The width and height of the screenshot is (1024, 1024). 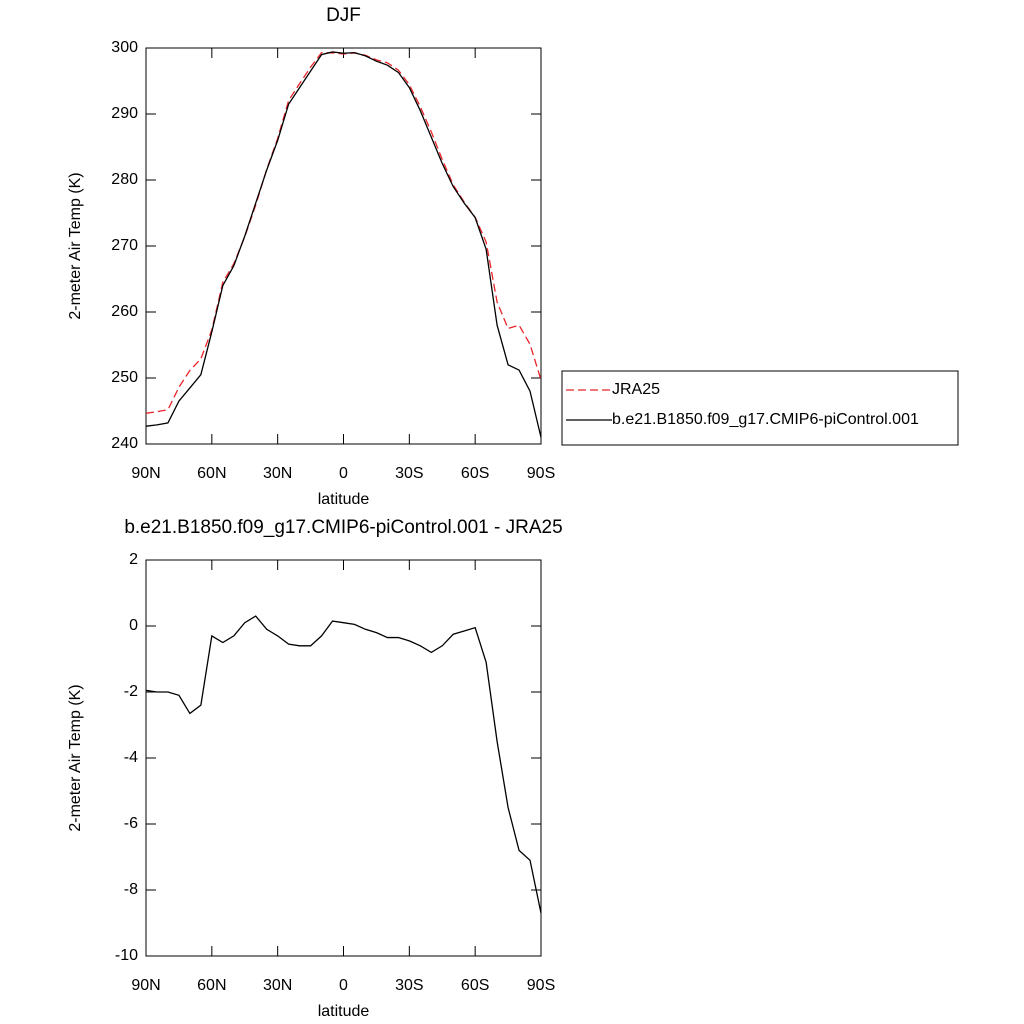 I want to click on legend-label: b.e21.B1850.f09_g17.CMIP6-piControl.001, so click(x=765, y=419).